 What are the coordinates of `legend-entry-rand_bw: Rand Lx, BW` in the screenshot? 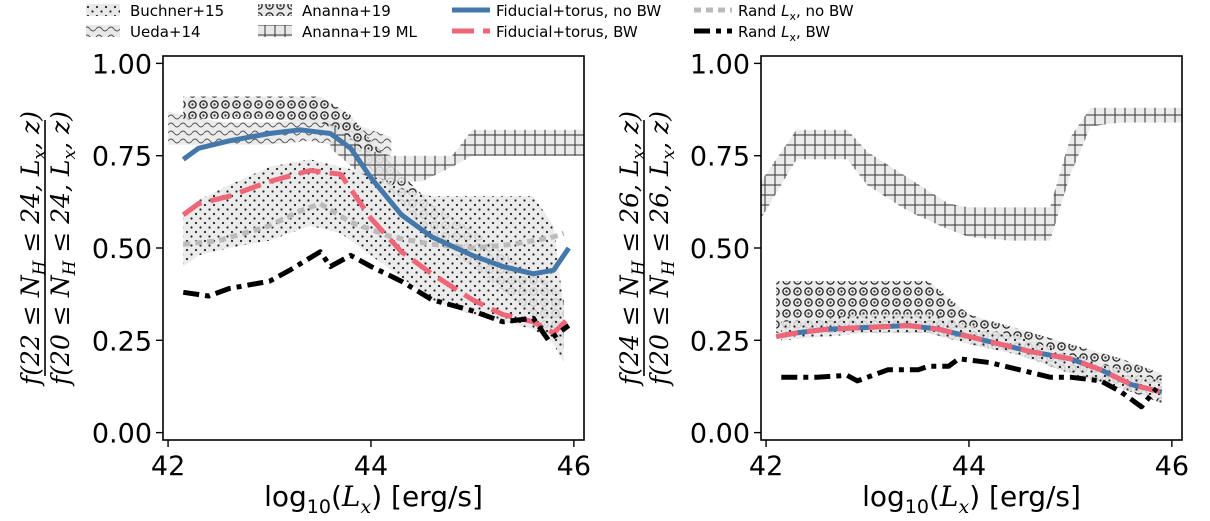 It's located at (762, 33).